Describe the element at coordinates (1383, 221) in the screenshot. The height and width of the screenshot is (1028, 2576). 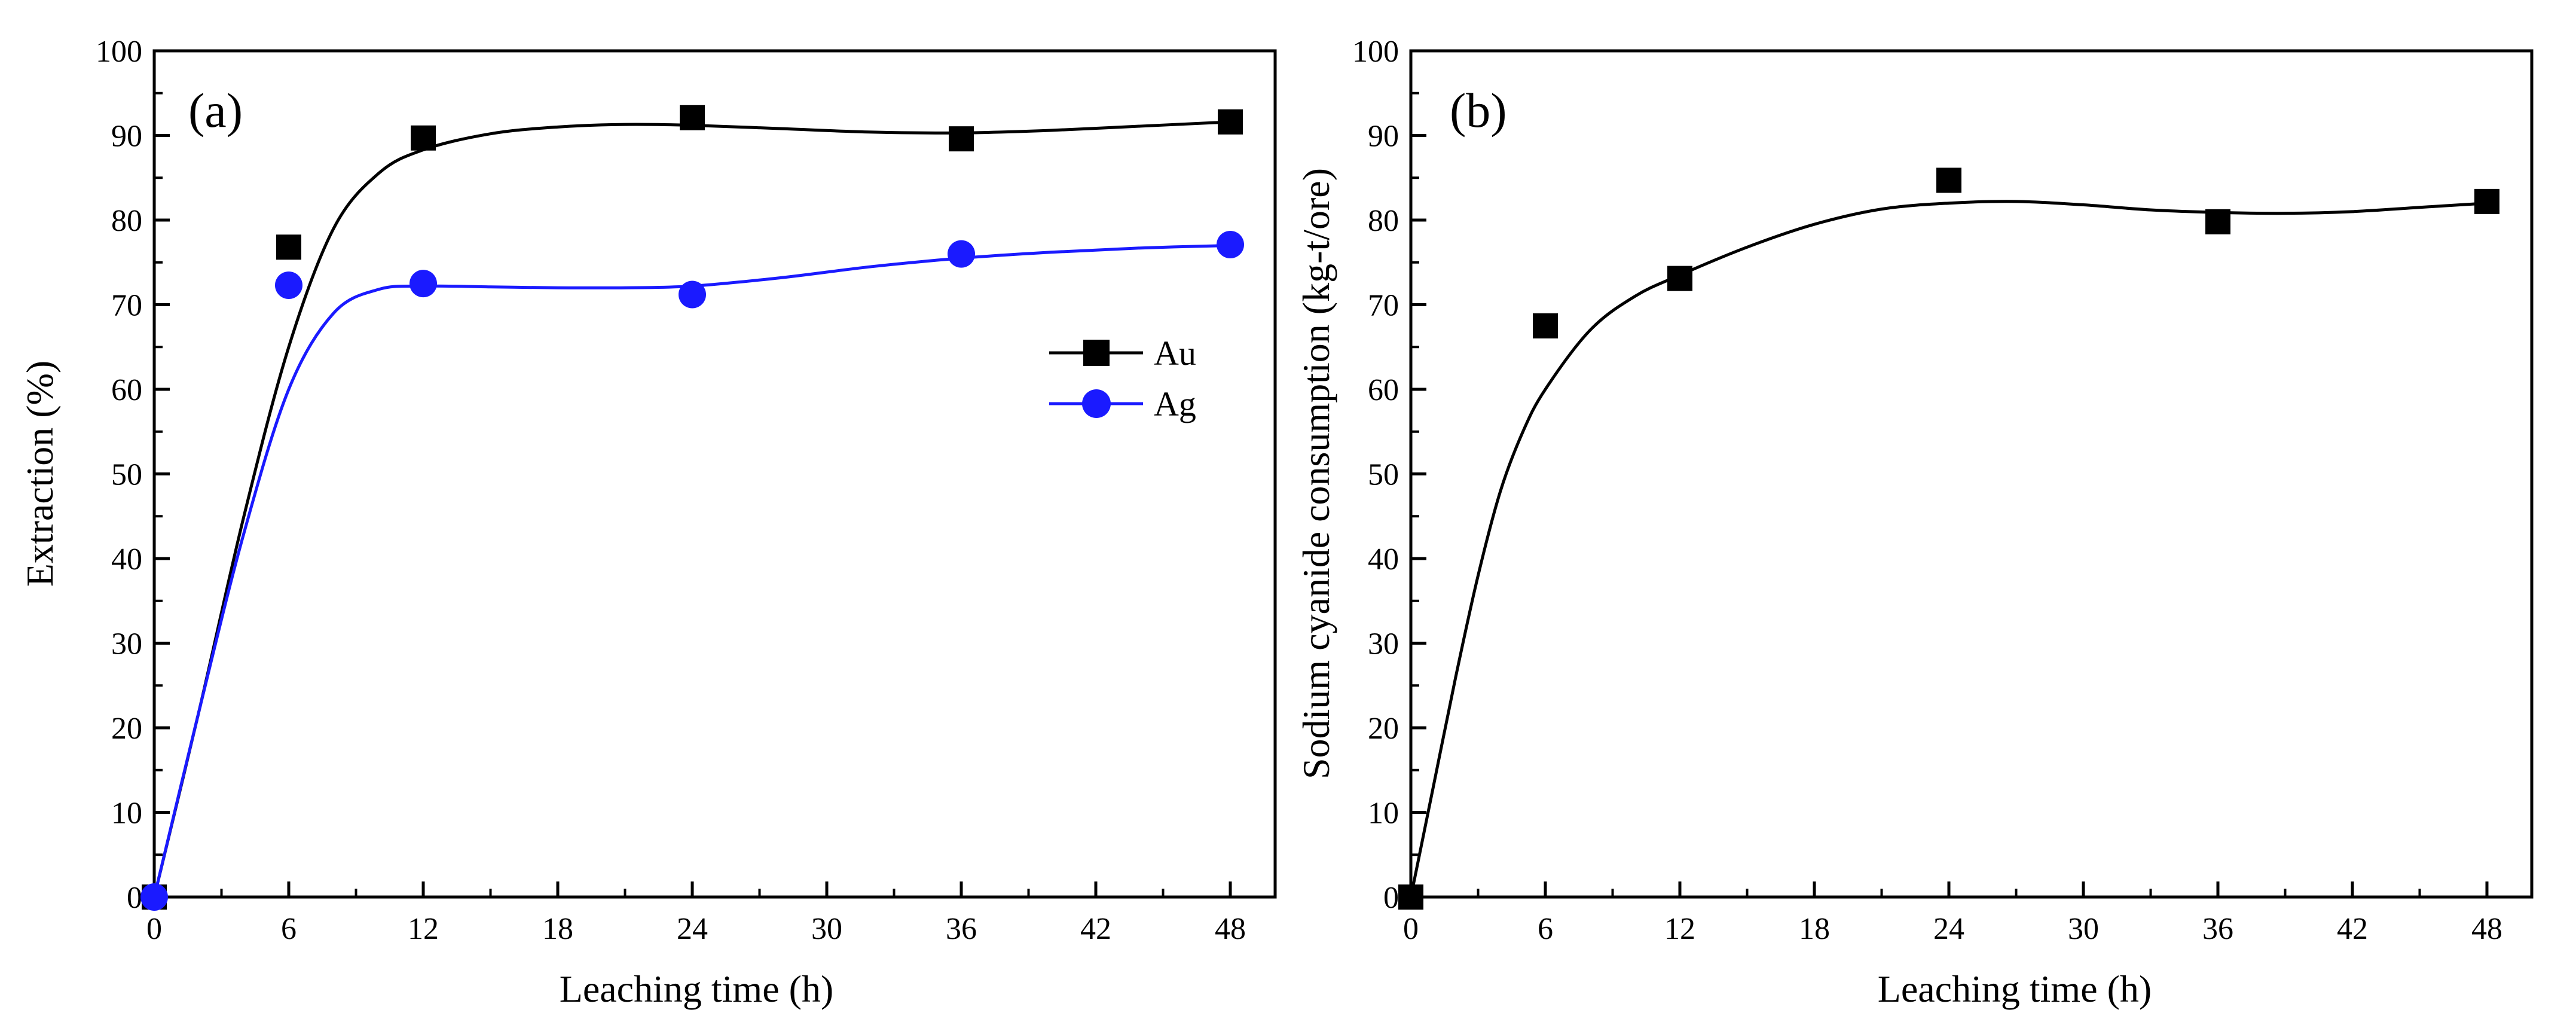
I see `panel-b-y-tick-label: 80` at that location.